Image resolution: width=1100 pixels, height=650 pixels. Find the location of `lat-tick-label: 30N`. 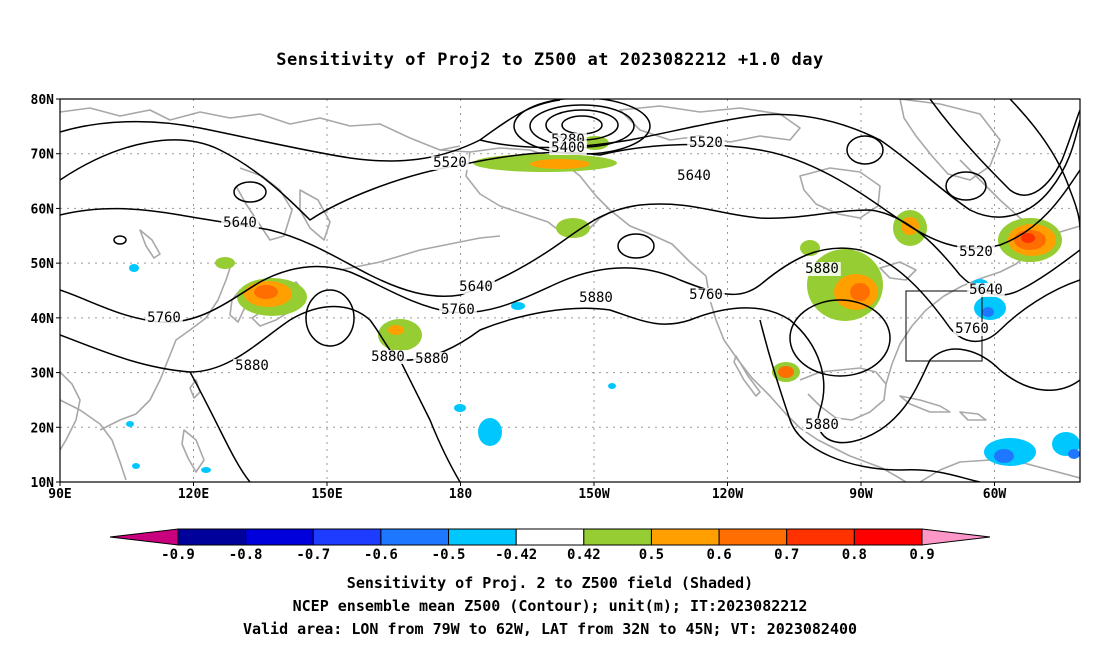

lat-tick-label: 30N is located at coordinates (43, 374).